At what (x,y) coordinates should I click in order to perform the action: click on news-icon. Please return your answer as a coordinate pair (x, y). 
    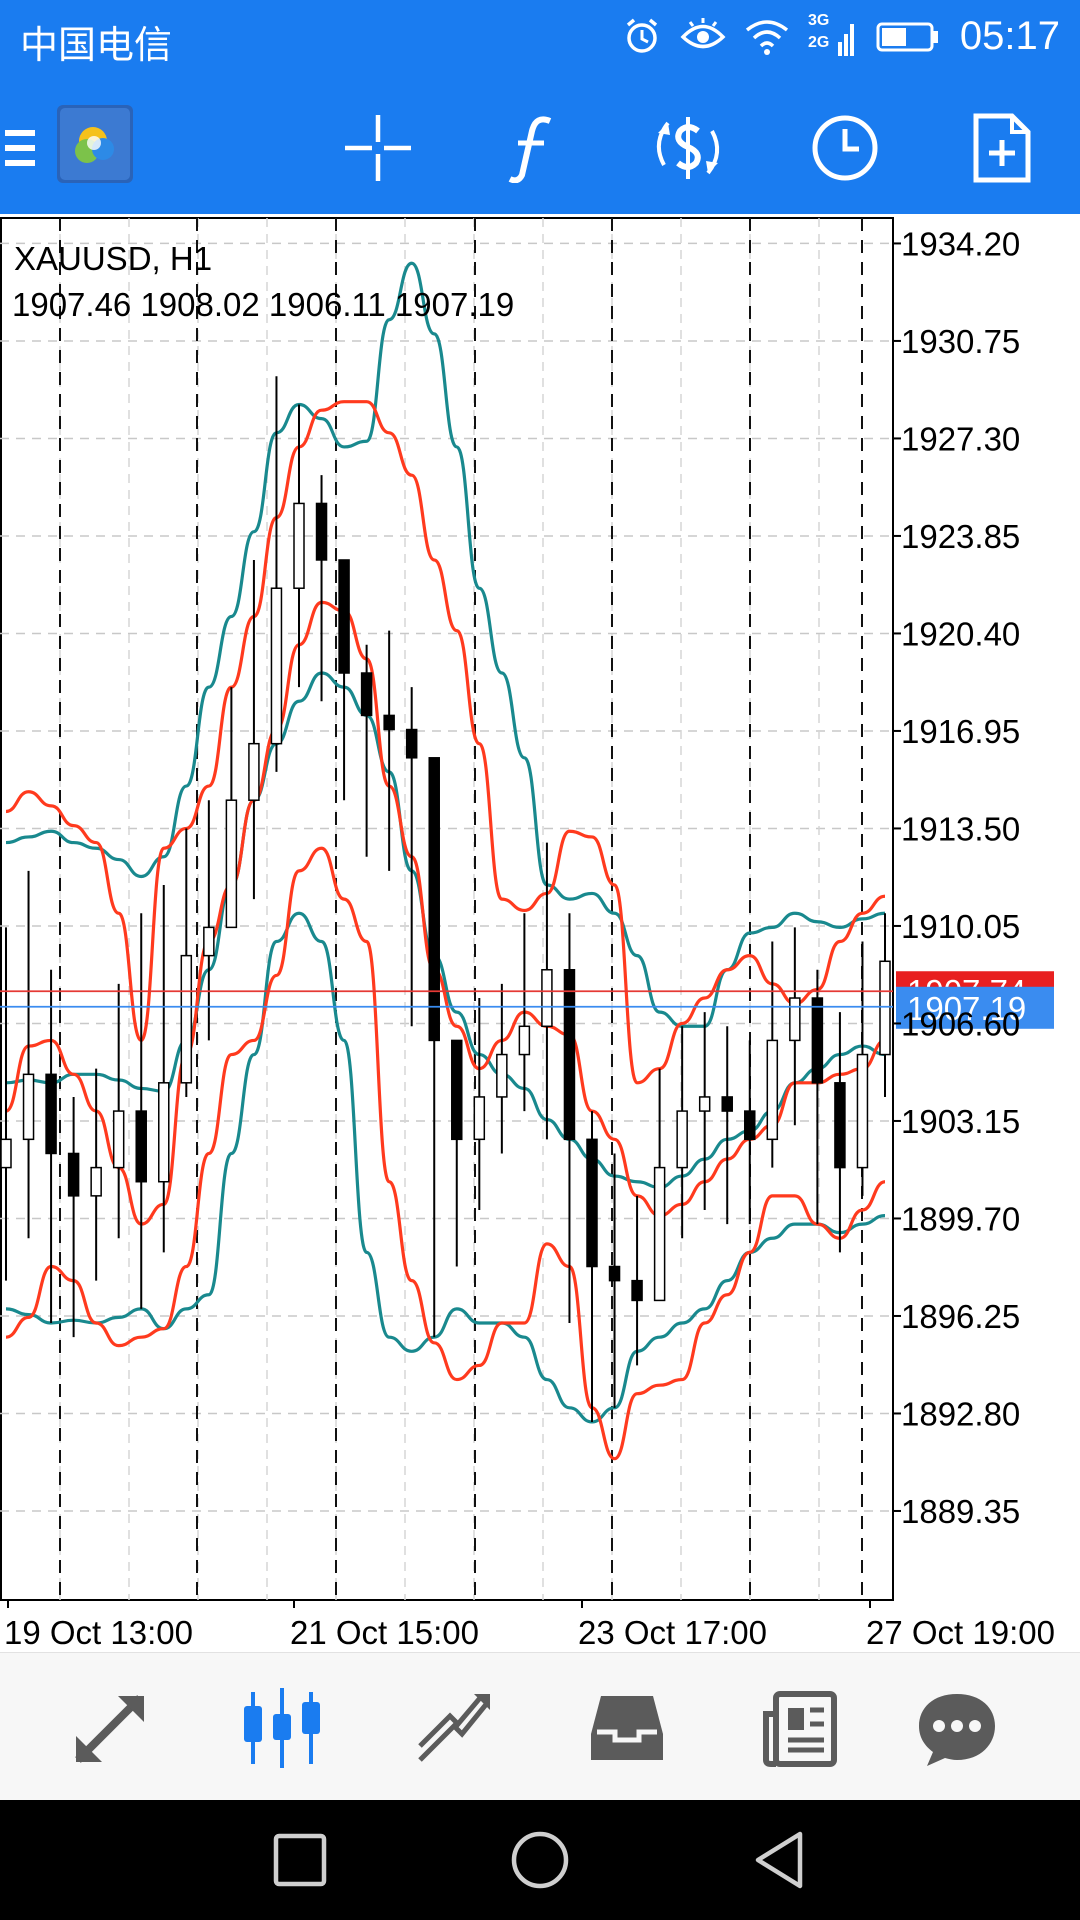
    Looking at the image, I should click on (800, 1729).